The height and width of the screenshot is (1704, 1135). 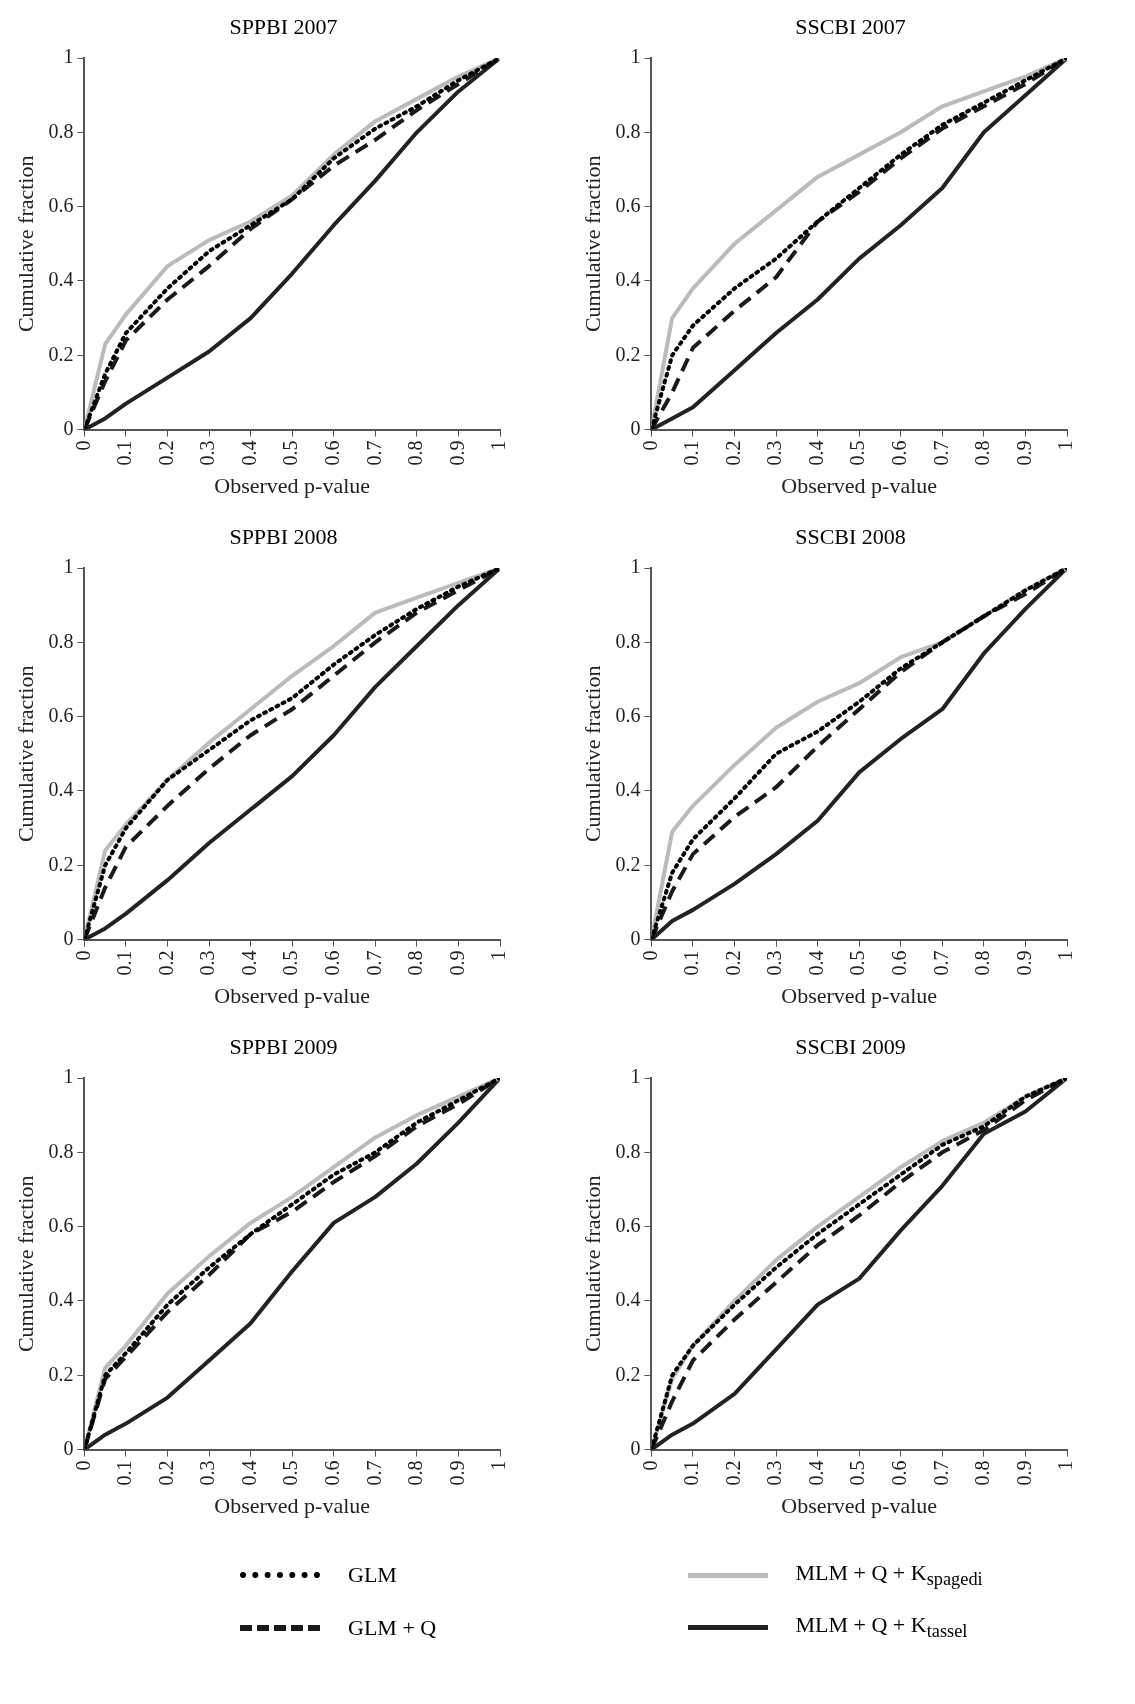 What do you see at coordinates (283, 1047) in the screenshot?
I see `chart-title: SPPBI 2009` at bounding box center [283, 1047].